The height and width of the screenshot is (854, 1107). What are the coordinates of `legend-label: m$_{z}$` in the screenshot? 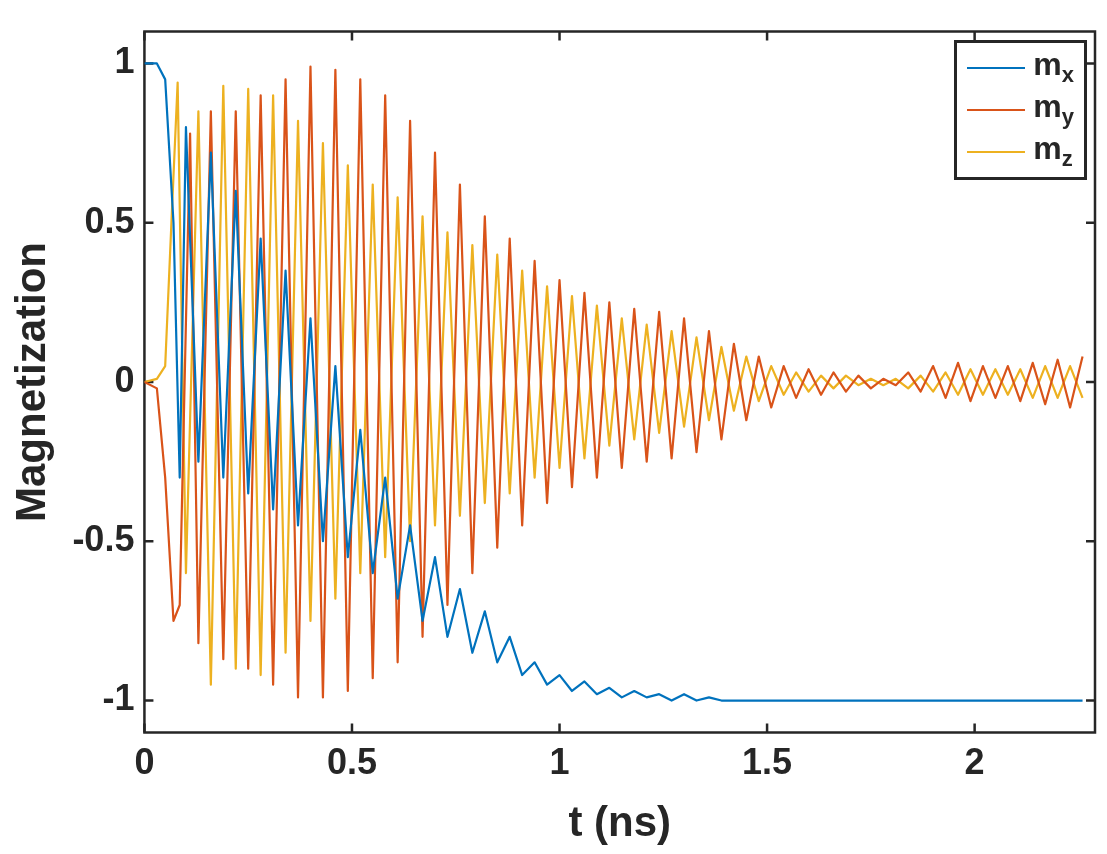 It's located at (1053, 151).